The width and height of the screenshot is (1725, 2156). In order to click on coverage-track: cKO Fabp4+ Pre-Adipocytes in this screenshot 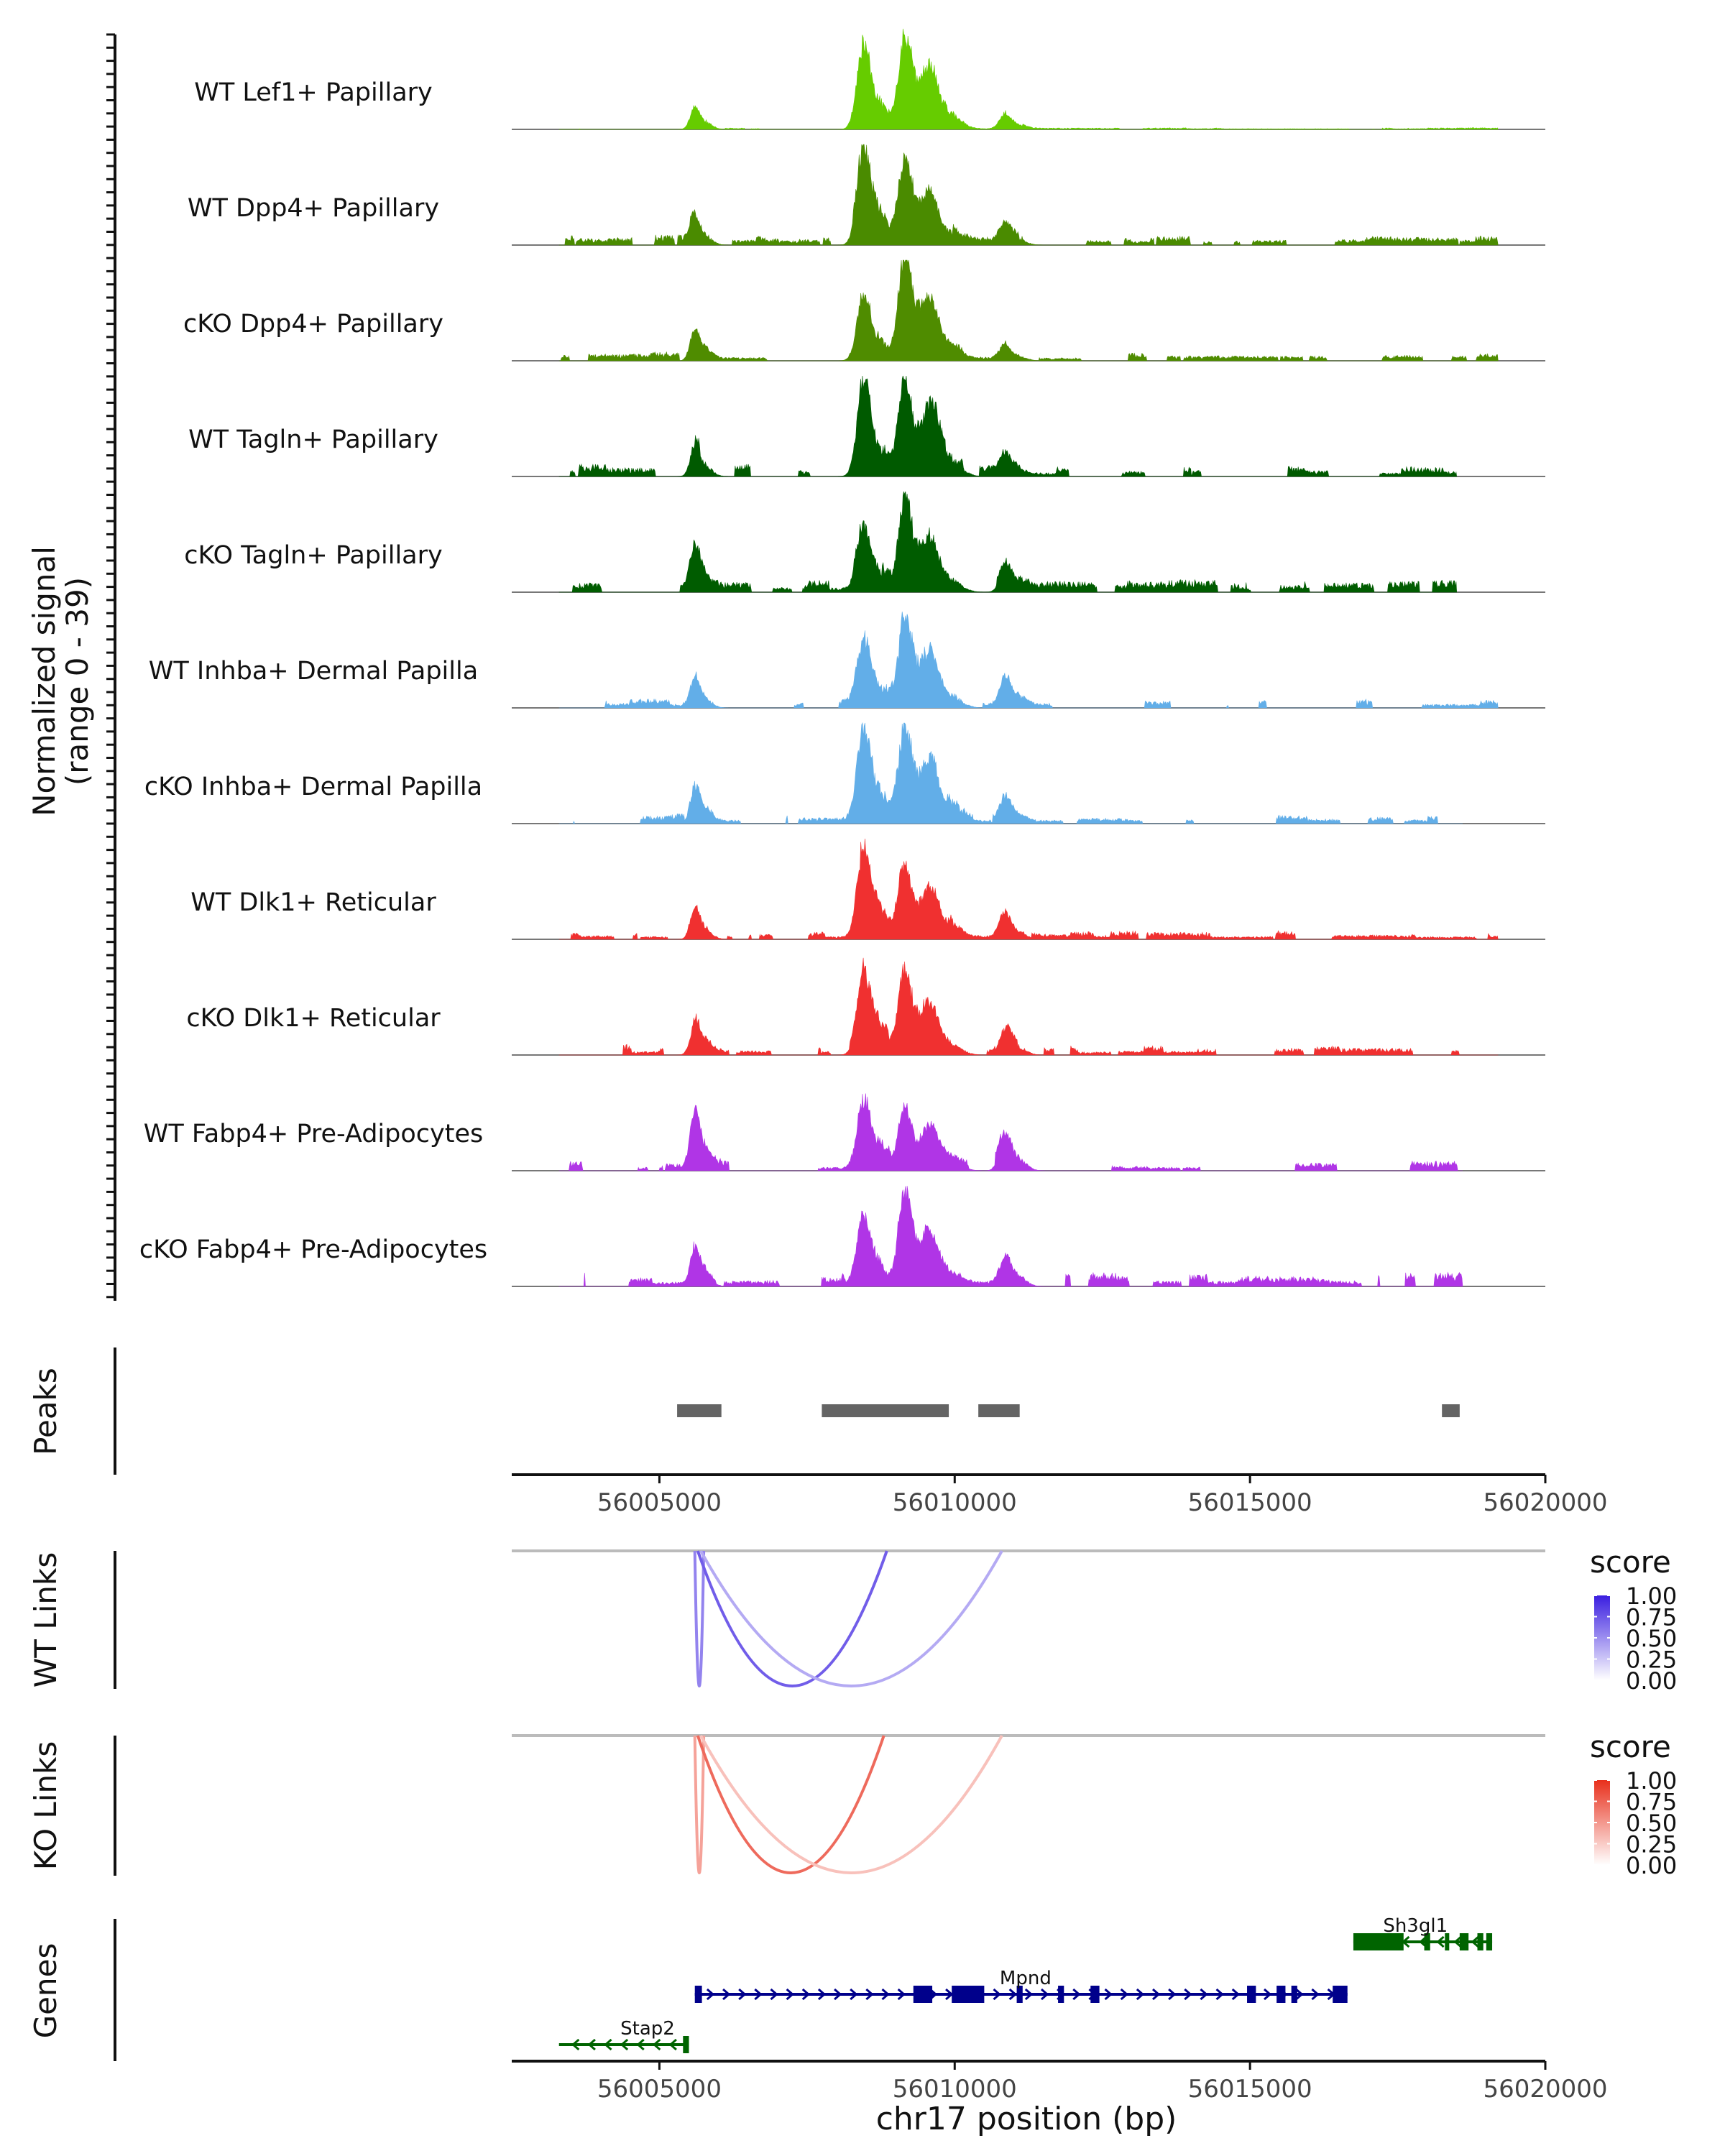, I will do `click(842, 1236)`.